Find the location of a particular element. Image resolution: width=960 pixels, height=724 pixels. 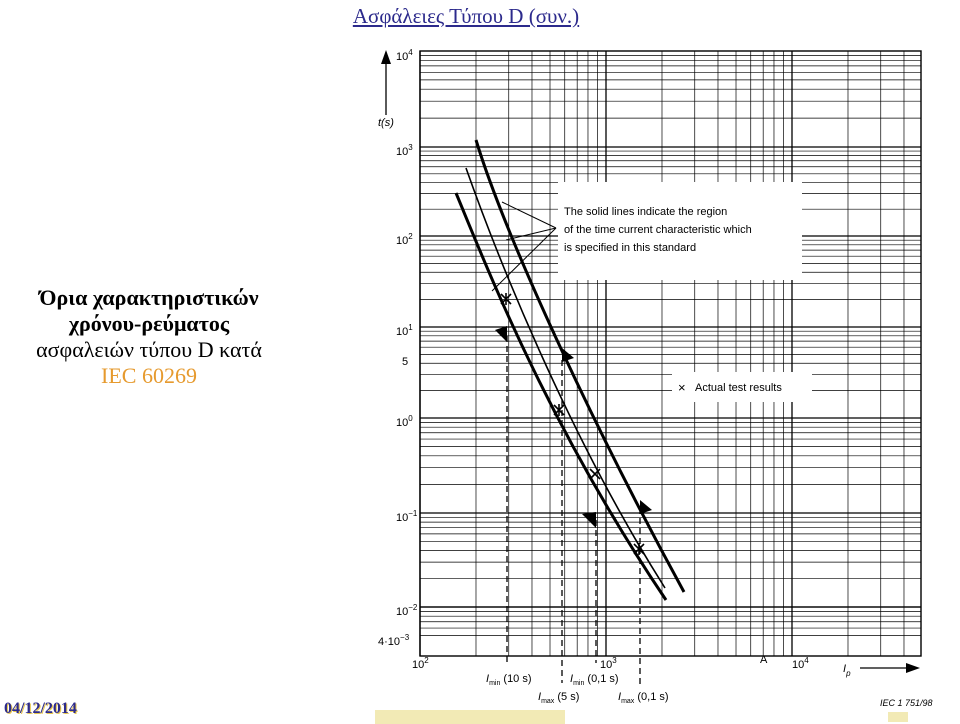

side-caption-line-3: ασφαλειών τύπου D κατά is located at coordinates (149, 349).